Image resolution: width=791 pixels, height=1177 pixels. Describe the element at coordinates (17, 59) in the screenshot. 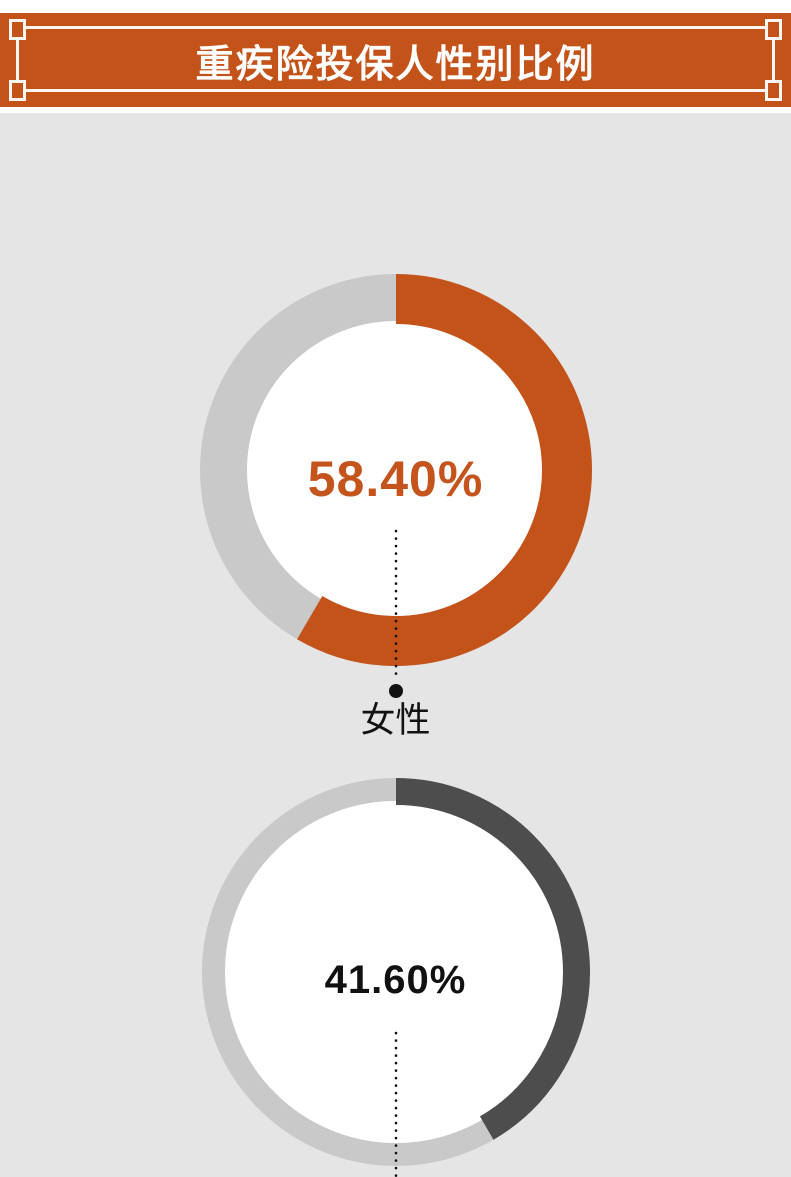

I see `banner-frame-line-left` at that location.